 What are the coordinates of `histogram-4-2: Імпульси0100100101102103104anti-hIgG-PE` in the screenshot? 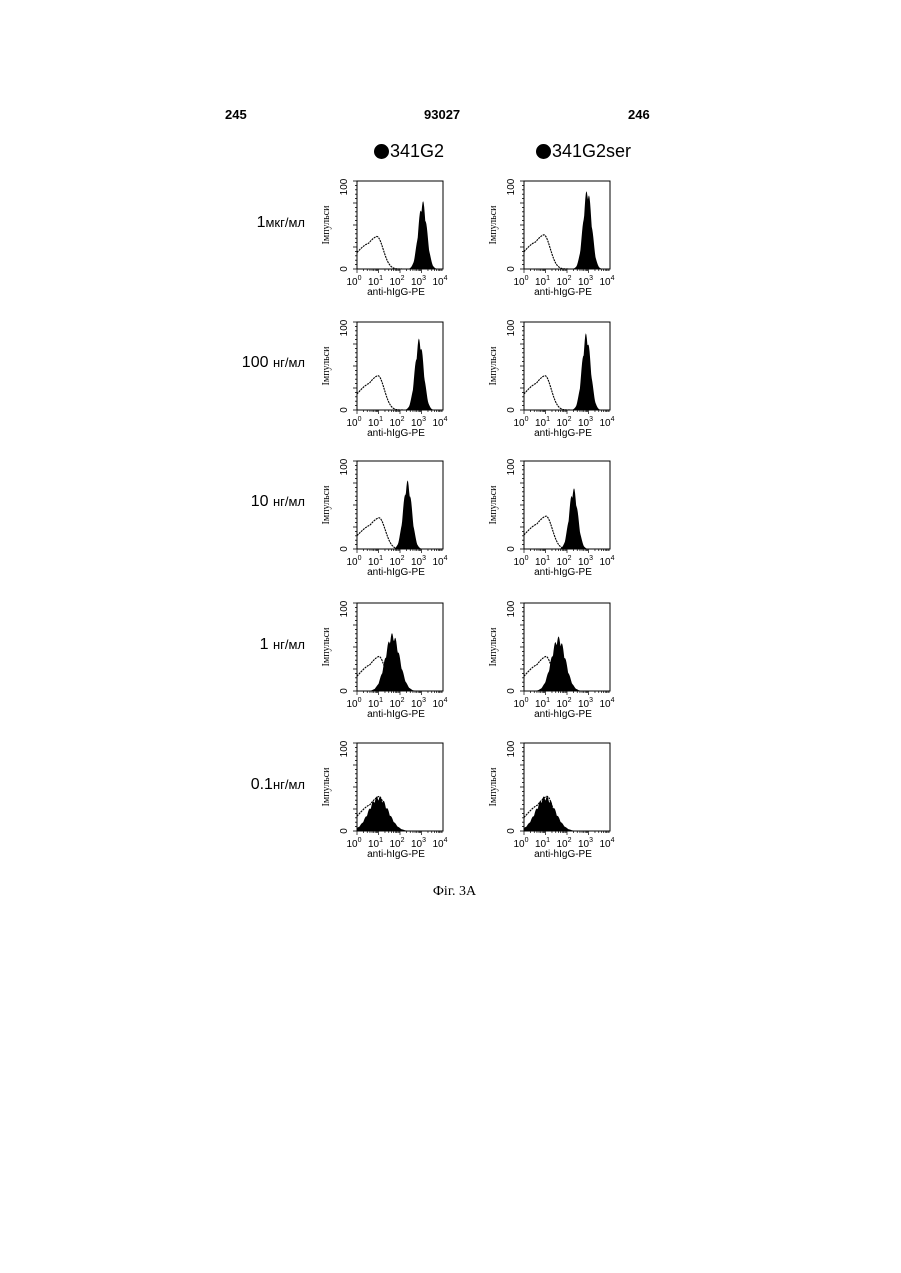 It's located at (567, 647).